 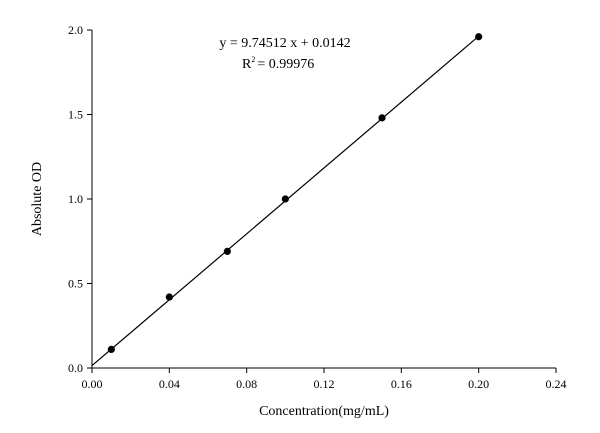 I want to click on x-tick-label: 0.20, so click(x=478, y=384).